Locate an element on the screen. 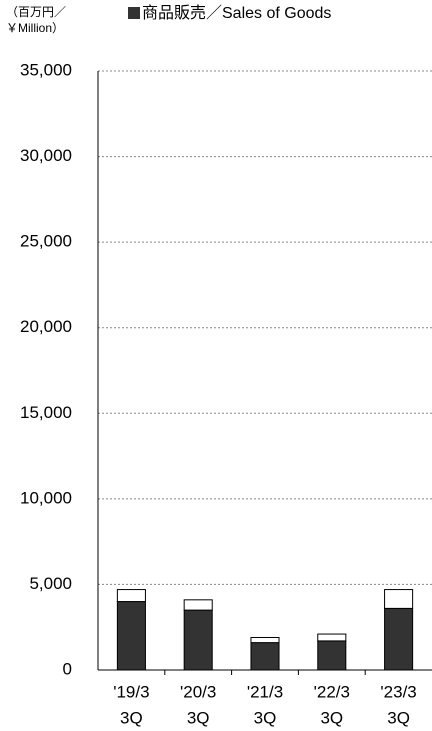 The image size is (432, 731). y-axis-label: ￥Million） is located at coordinates (35, 28).